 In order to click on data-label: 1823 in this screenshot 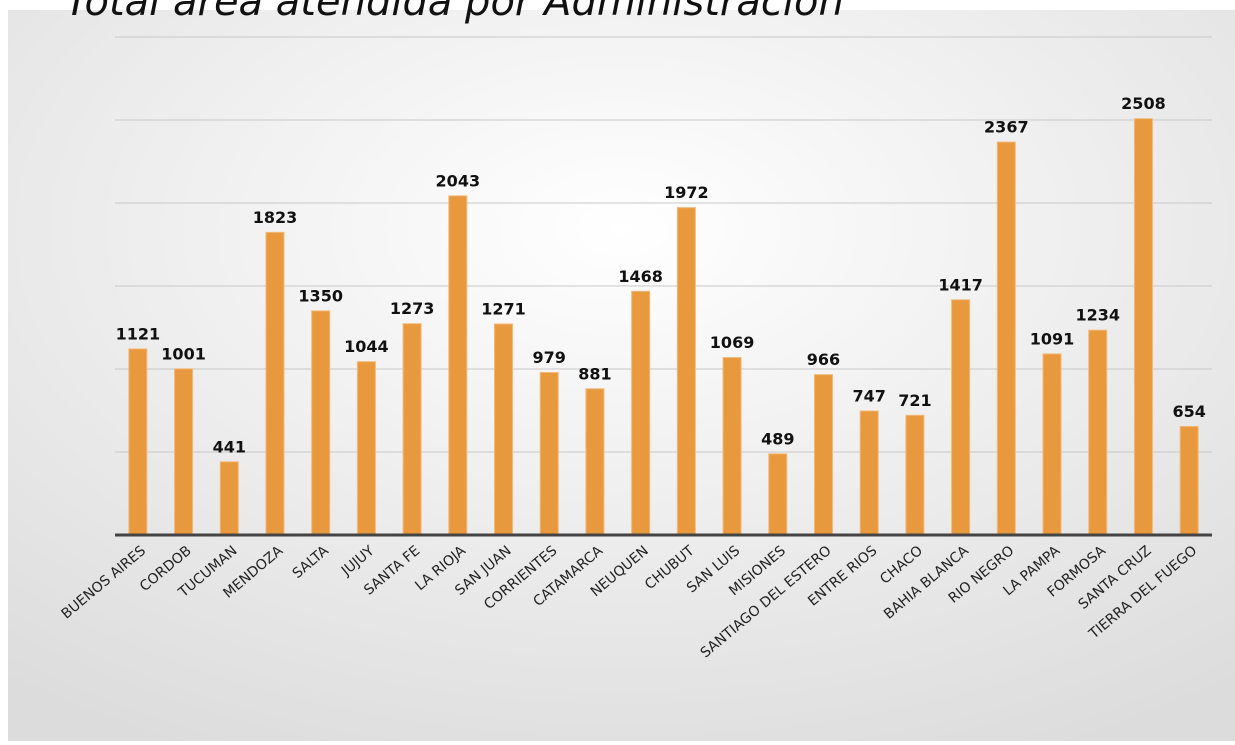, I will do `click(275, 217)`.